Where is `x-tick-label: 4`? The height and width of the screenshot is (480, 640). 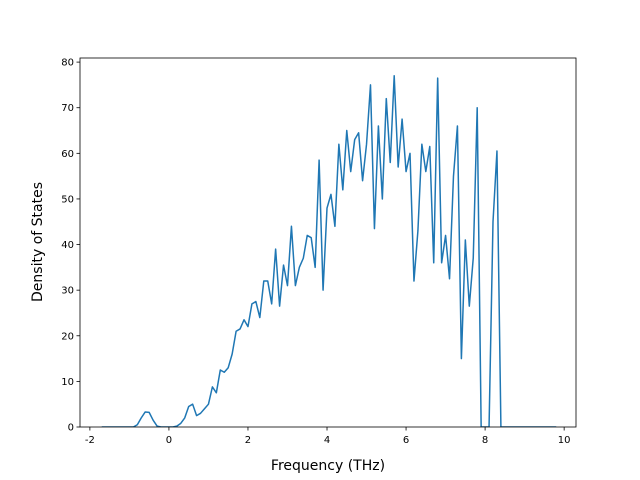
x-tick-label: 4 is located at coordinates (327, 440).